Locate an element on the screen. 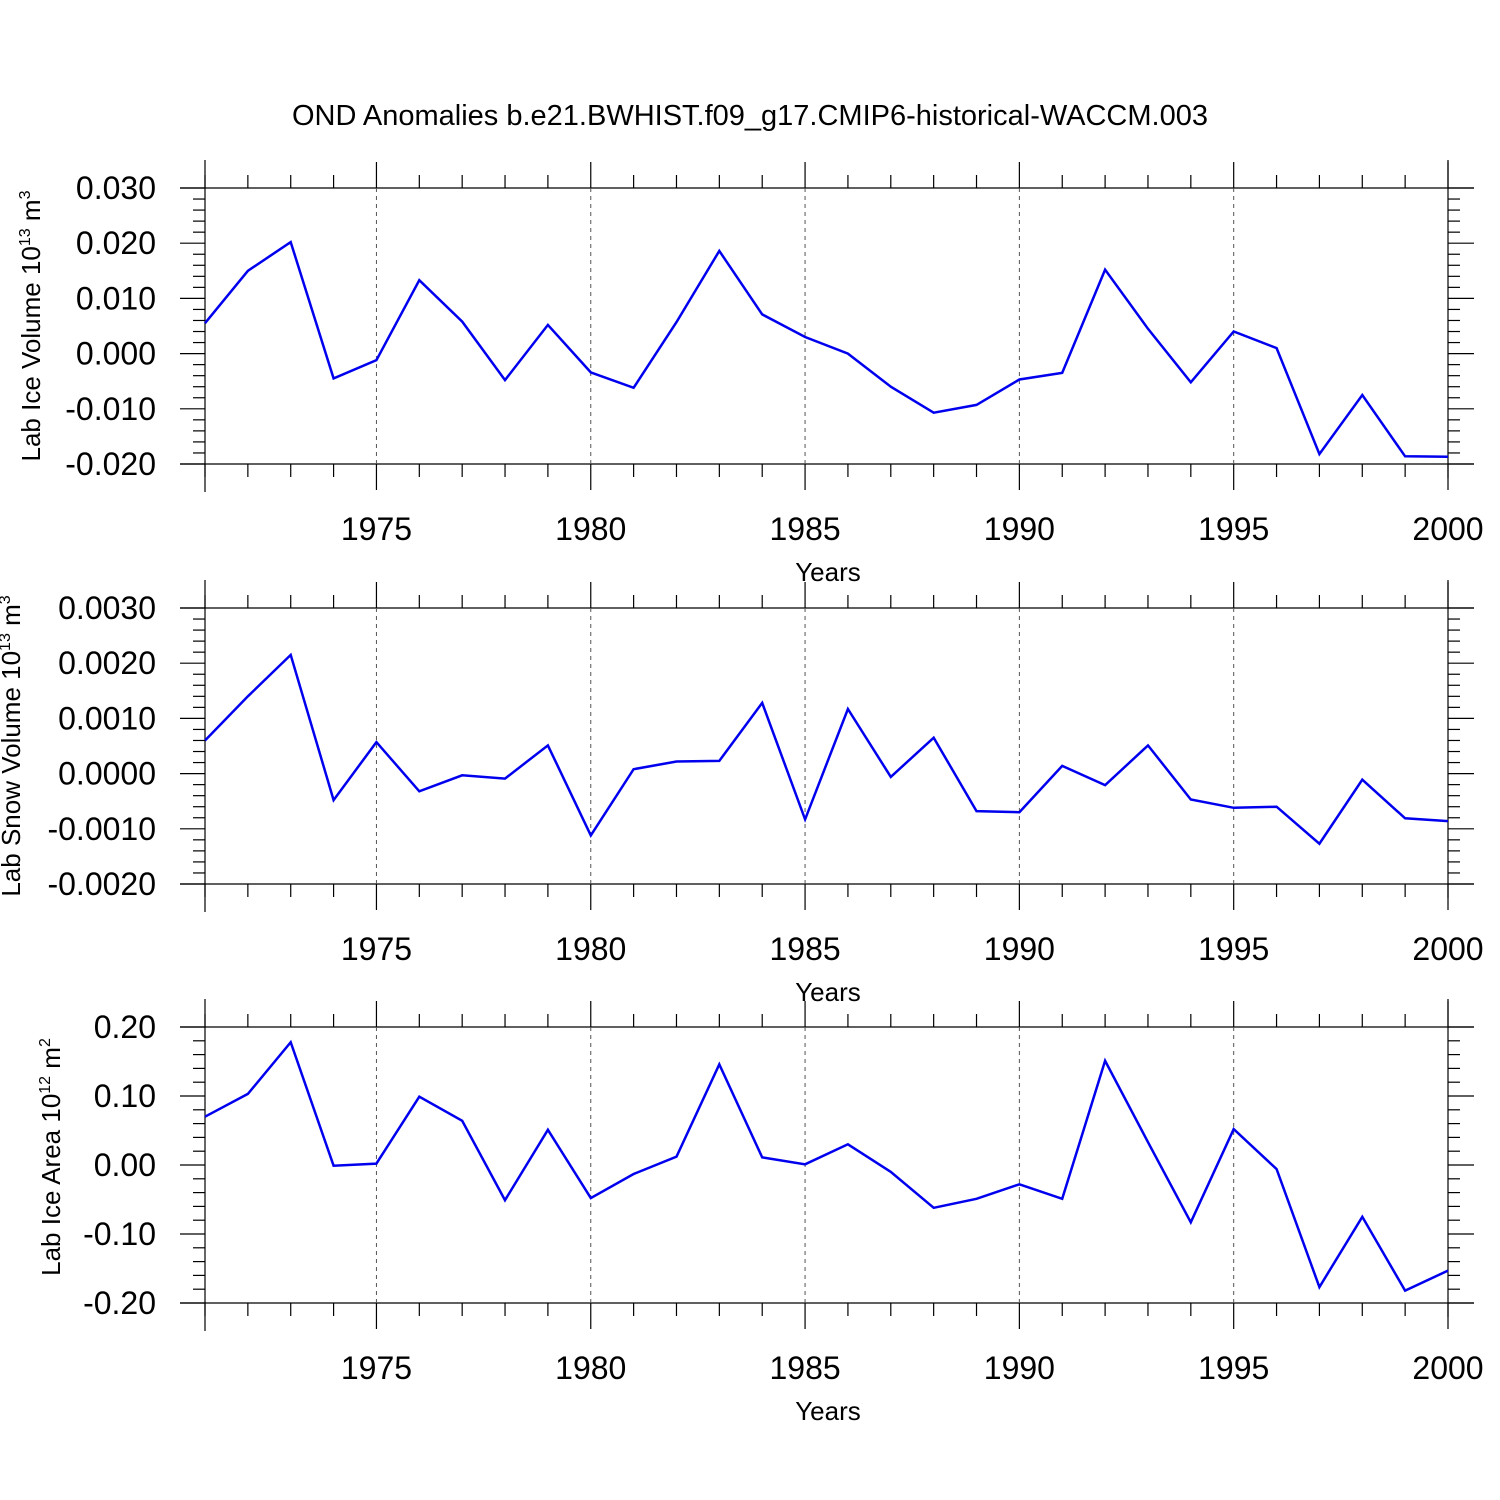  y-tick-label: 0.030 is located at coordinates (116, 188).